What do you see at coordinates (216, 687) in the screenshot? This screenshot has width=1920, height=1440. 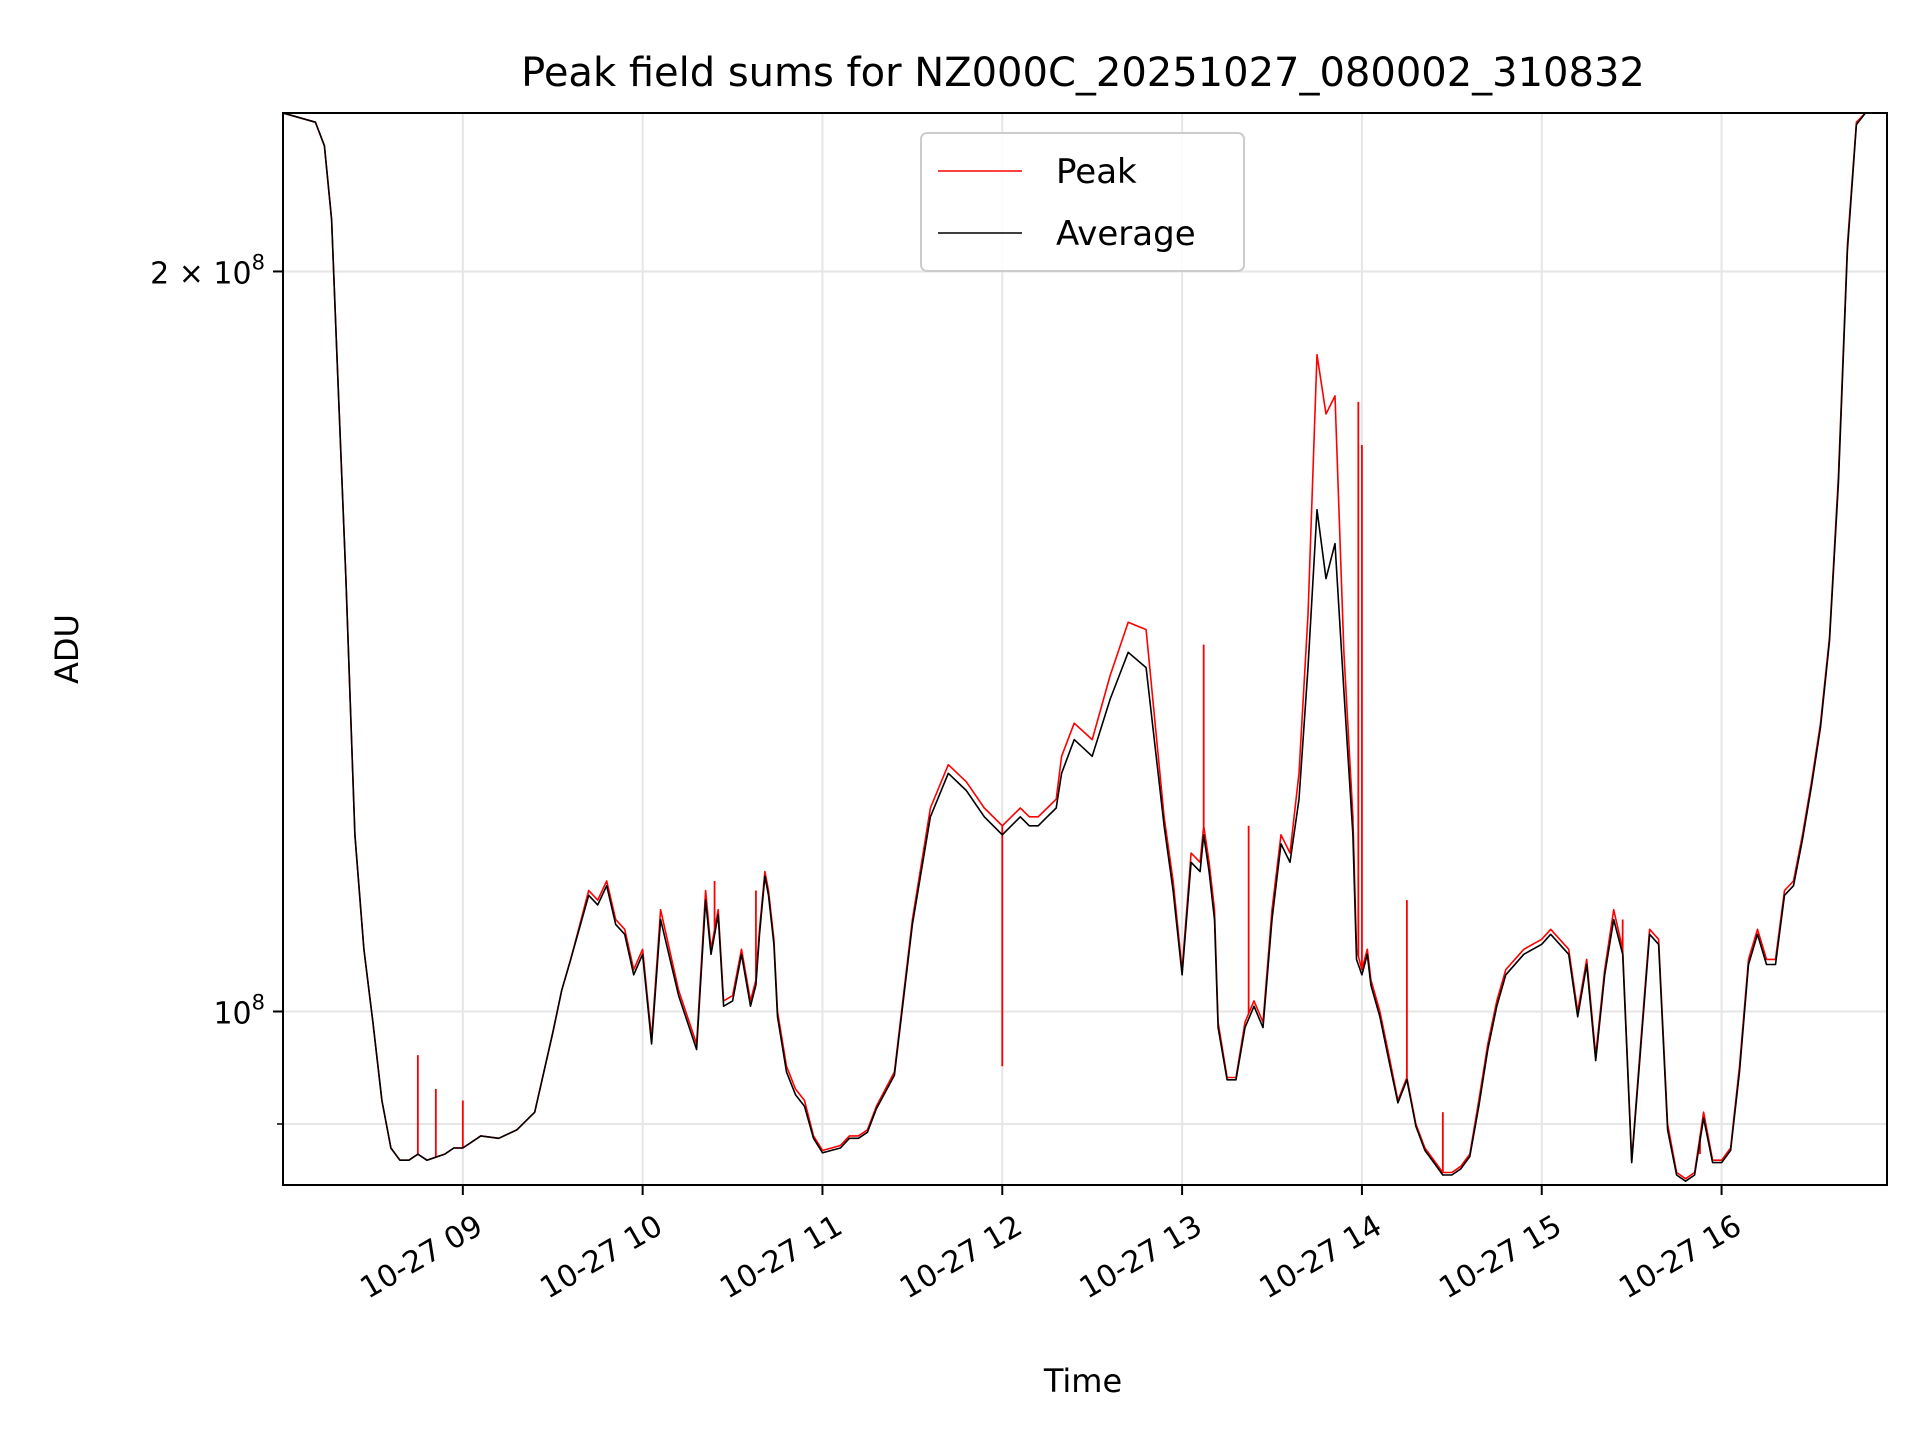 I see `y-axis: 108 2 × 108` at bounding box center [216, 687].